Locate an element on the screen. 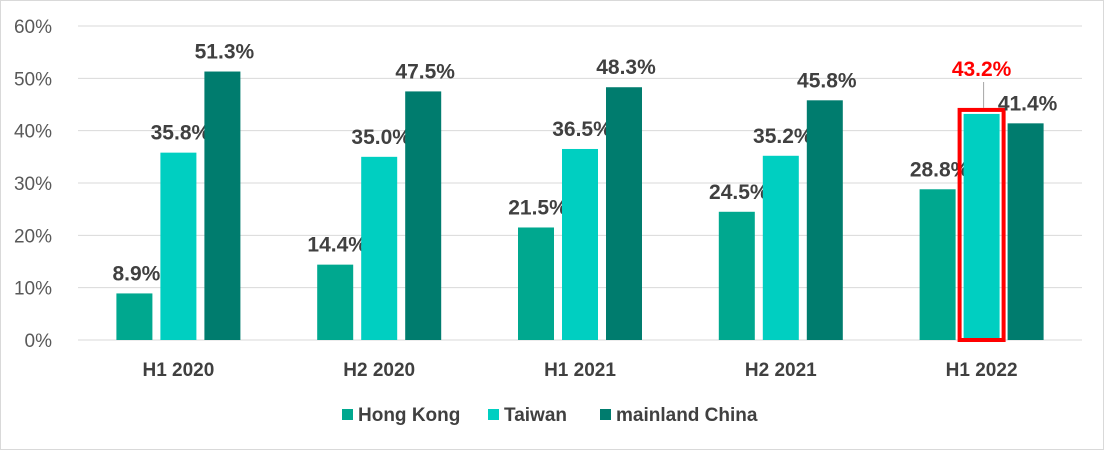 Image resolution: width=1104 pixels, height=450 pixels. x-tick-label: H1 2020 is located at coordinates (178, 370).